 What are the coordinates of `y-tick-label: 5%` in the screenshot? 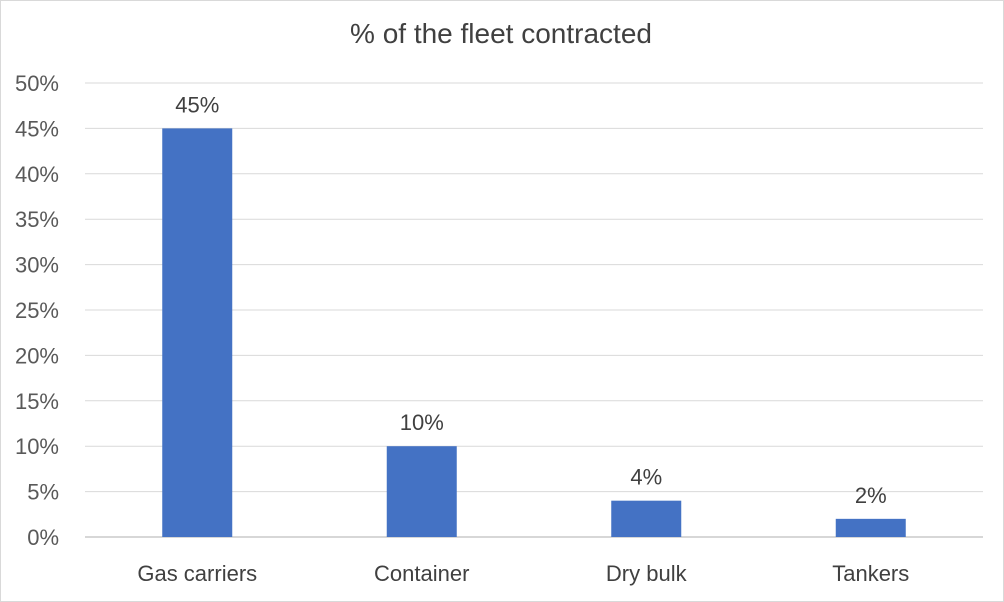 It's located at (43, 492).